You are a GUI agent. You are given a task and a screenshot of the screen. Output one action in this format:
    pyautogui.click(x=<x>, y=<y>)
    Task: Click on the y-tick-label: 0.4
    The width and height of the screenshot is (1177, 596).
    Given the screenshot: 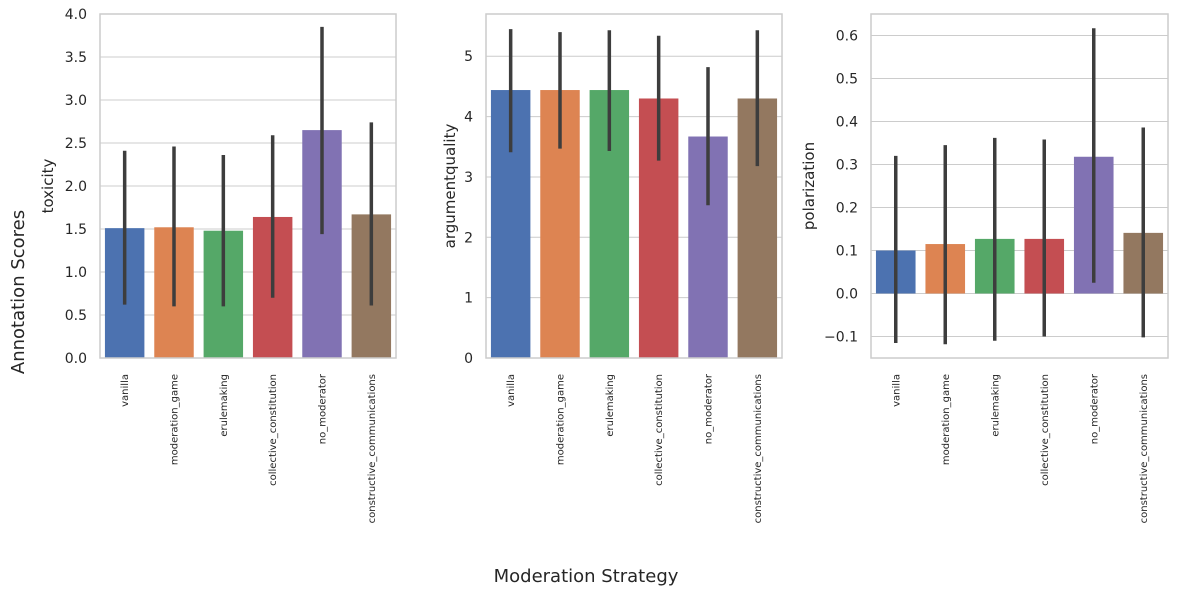 What is the action you would take?
    pyautogui.click(x=847, y=123)
    